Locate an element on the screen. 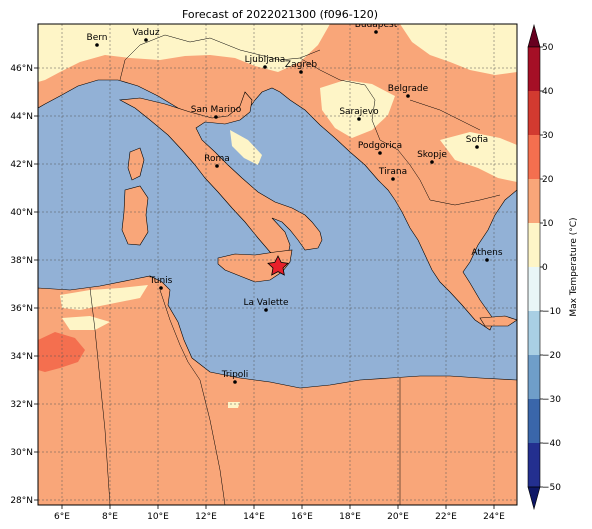 The width and height of the screenshot is (592, 529). y-tick-label: 44°N is located at coordinates (21, 117).